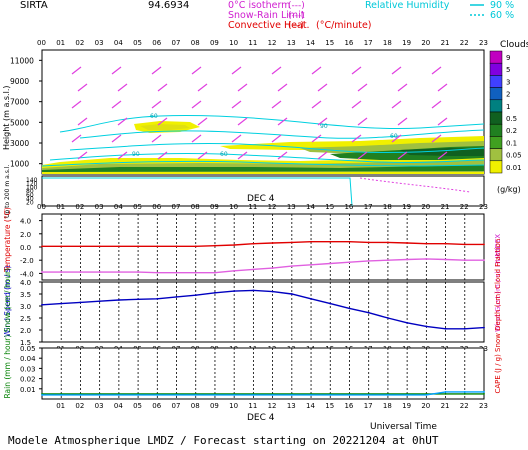  I want to click on low-height-axis-label: Up to 200 m a.s.l., so click(7, 191).